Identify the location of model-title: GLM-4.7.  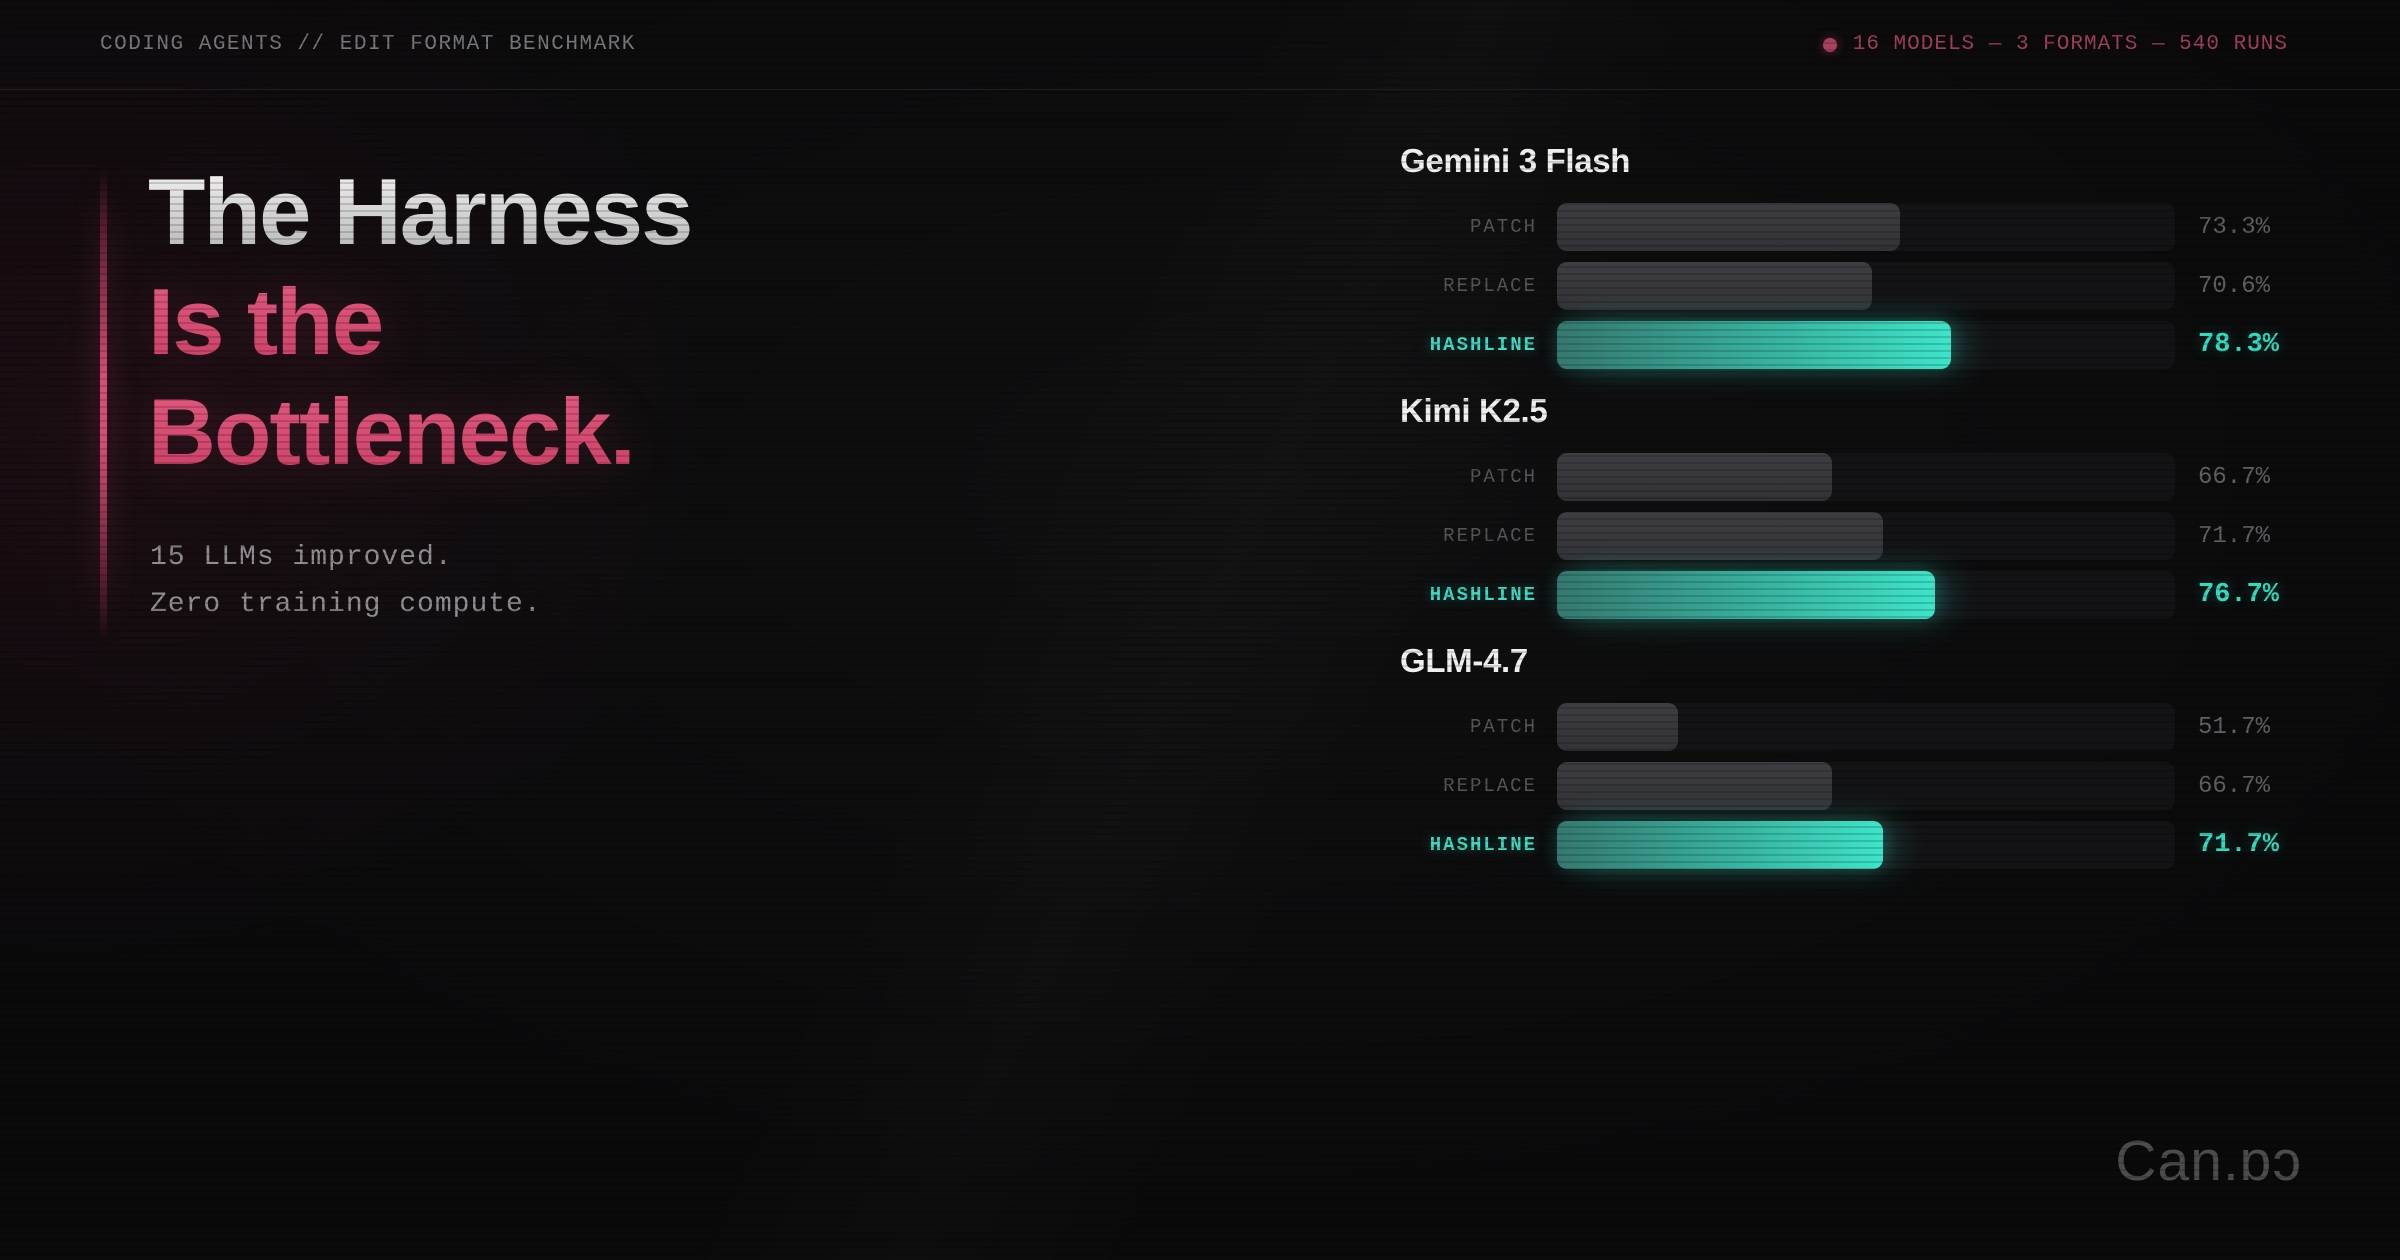
(1464, 660).